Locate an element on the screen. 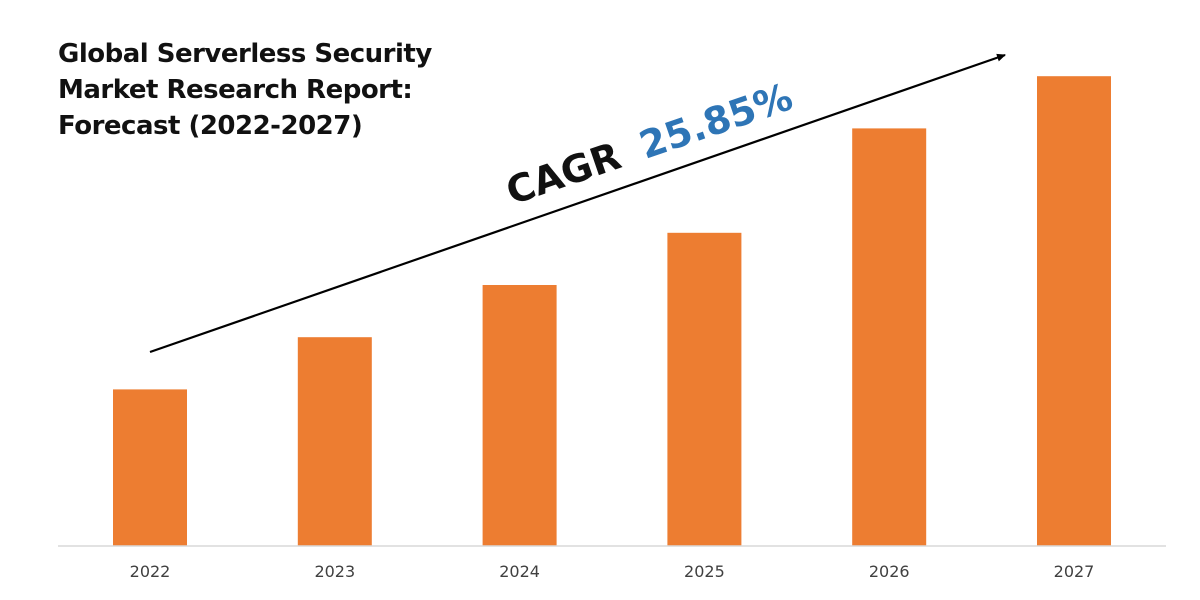 Image resolution: width=1200 pixels, height=600 pixels. x-tick-label-2025: 2025 is located at coordinates (704, 571).